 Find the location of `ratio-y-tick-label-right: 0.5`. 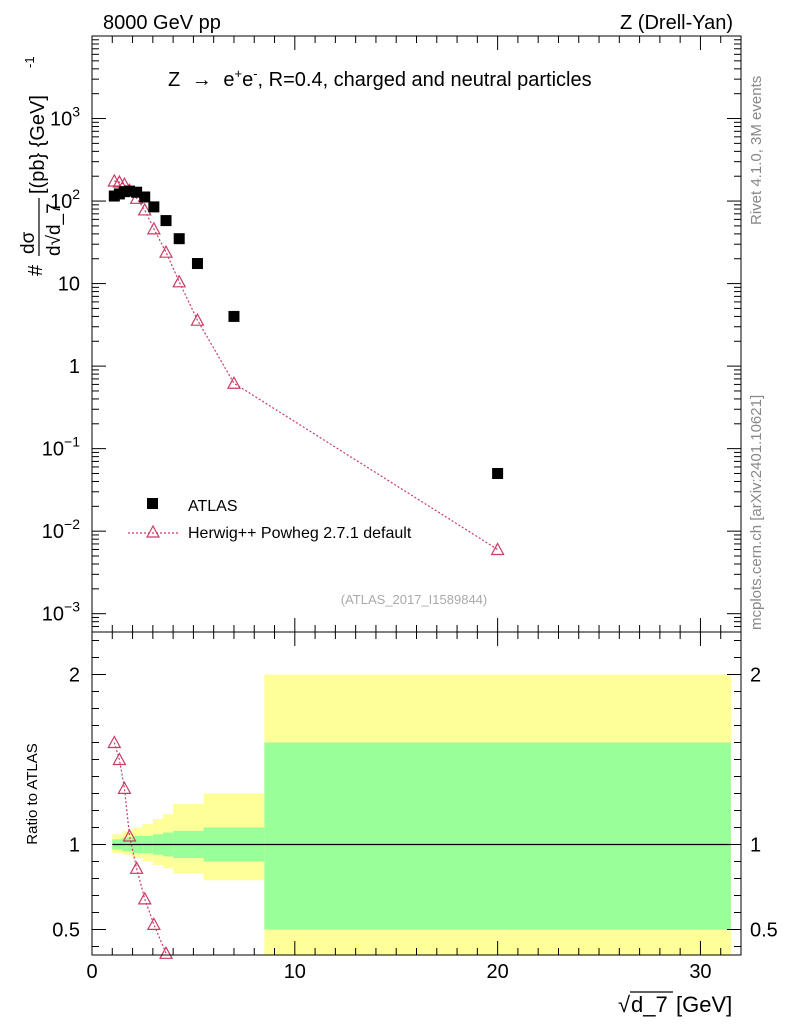

ratio-y-tick-label-right: 0.5 is located at coordinates (764, 931).